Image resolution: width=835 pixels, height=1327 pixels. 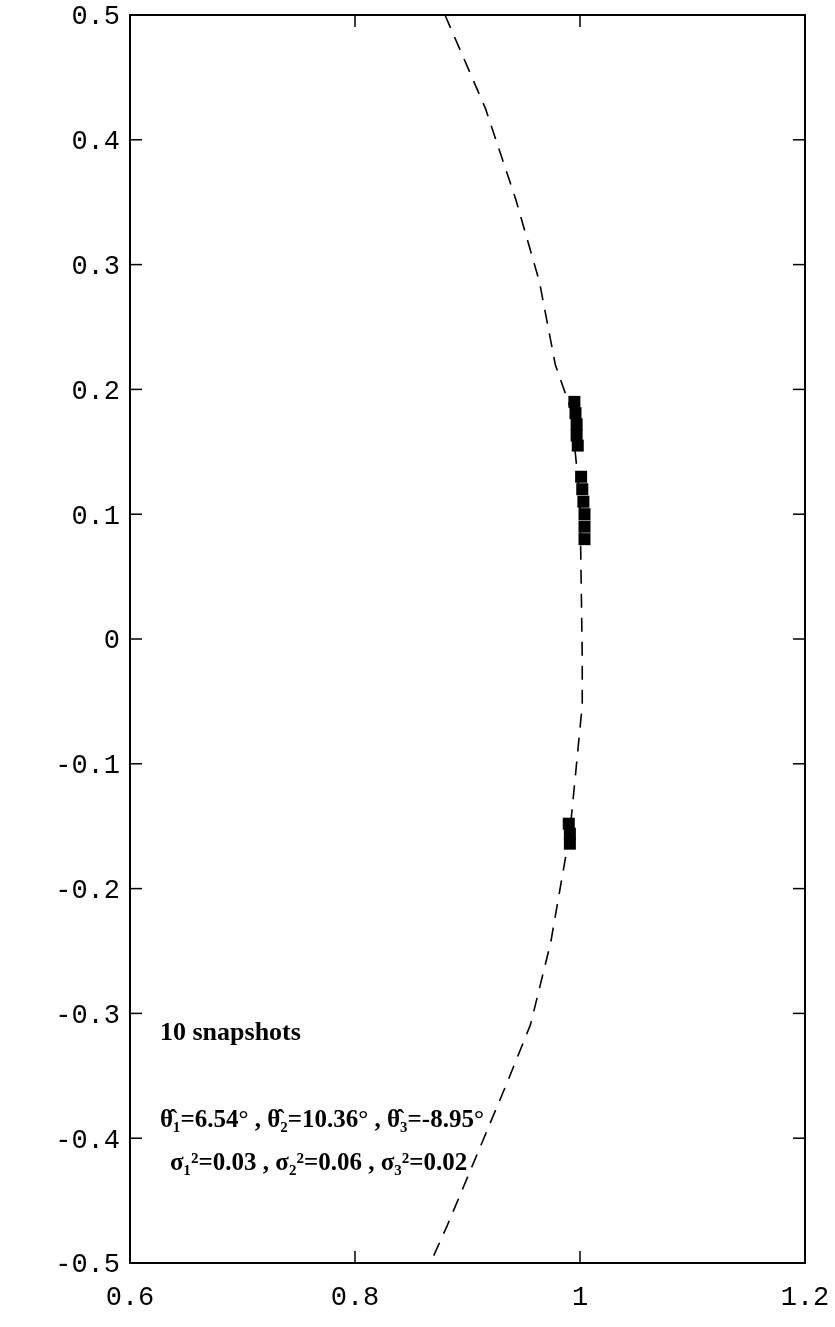 What do you see at coordinates (95, 17) in the screenshot?
I see `y-tick-label: 0.5` at bounding box center [95, 17].